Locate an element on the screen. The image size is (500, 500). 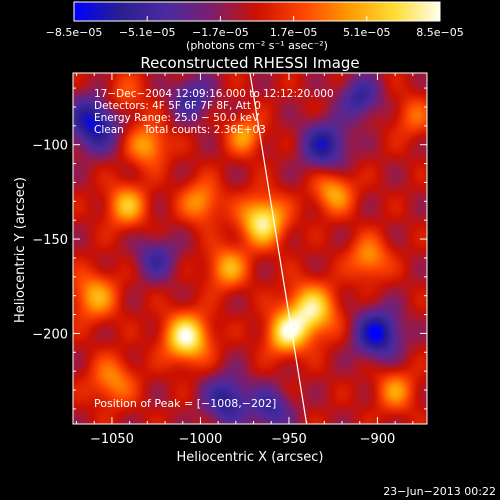
colorbar-tick-label: −5.1e−05 is located at coordinates (147, 32).